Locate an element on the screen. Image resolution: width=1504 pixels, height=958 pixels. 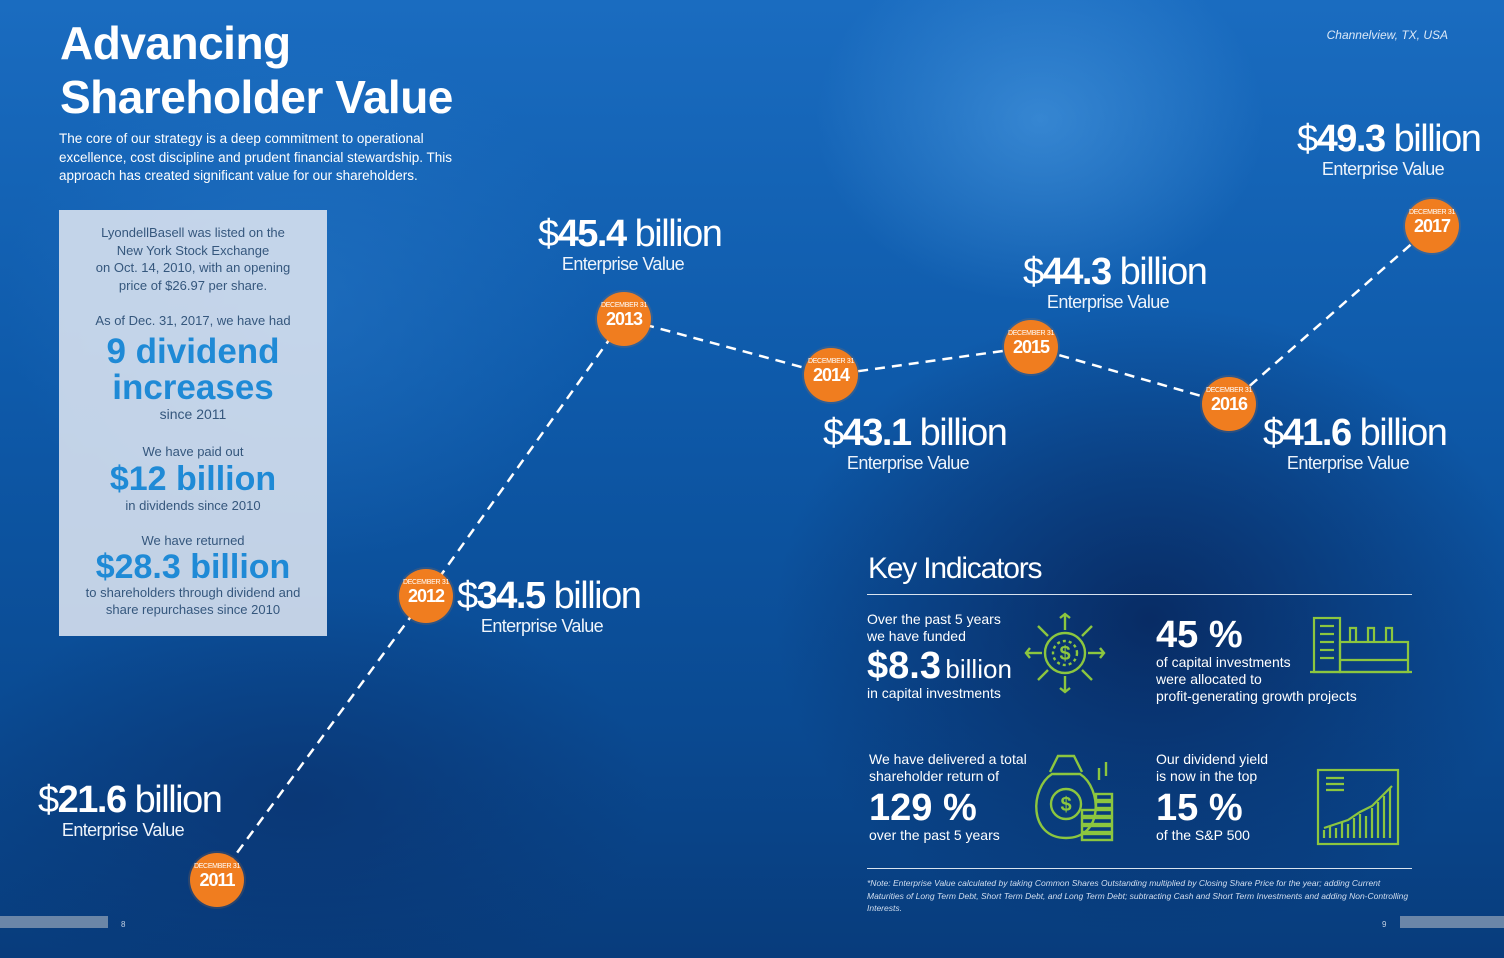
ev-label-2011: $21.6 billion Enterprise Value is located at coordinates (130, 809).